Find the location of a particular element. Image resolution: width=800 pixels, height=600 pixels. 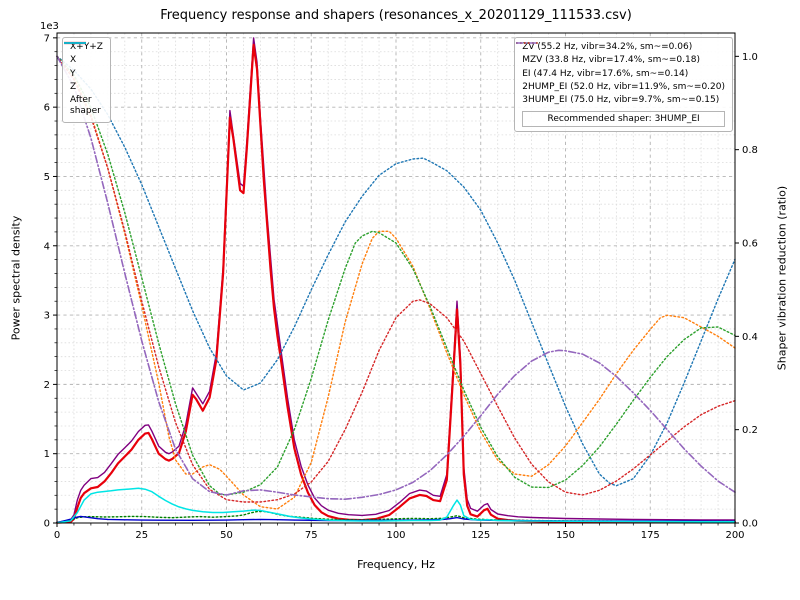

svg-text: 5 is located at coordinates (47, 177).